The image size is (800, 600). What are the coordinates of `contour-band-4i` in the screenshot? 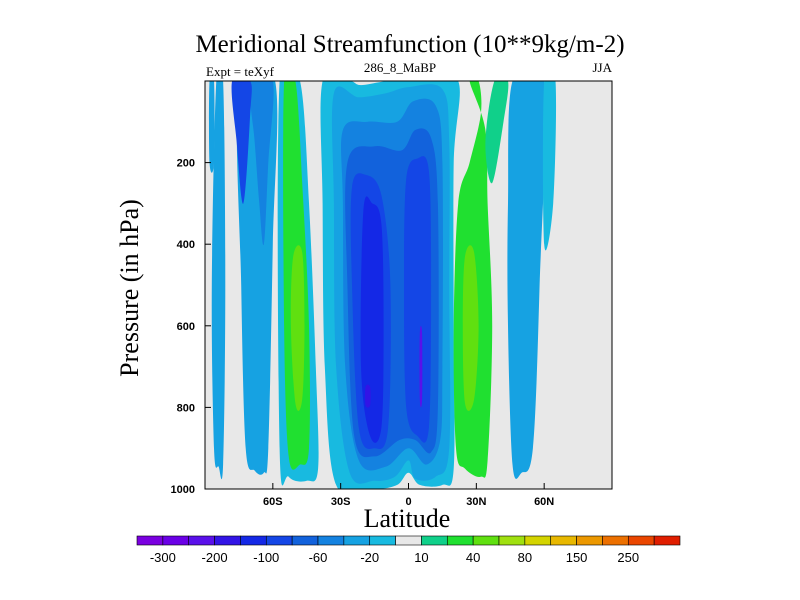 It's located at (421, 366).